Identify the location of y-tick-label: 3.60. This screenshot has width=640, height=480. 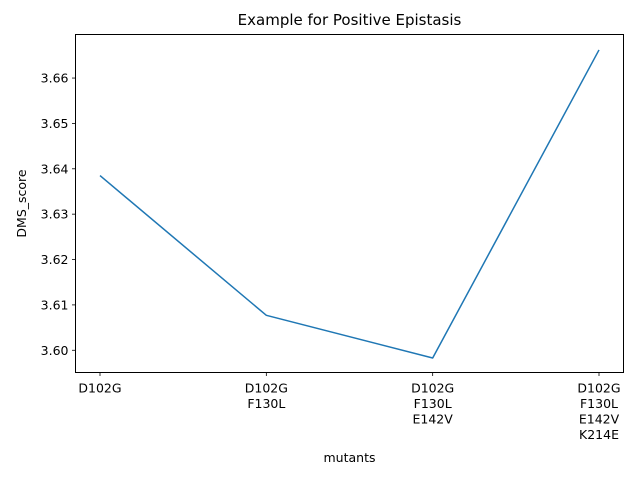
(55, 350).